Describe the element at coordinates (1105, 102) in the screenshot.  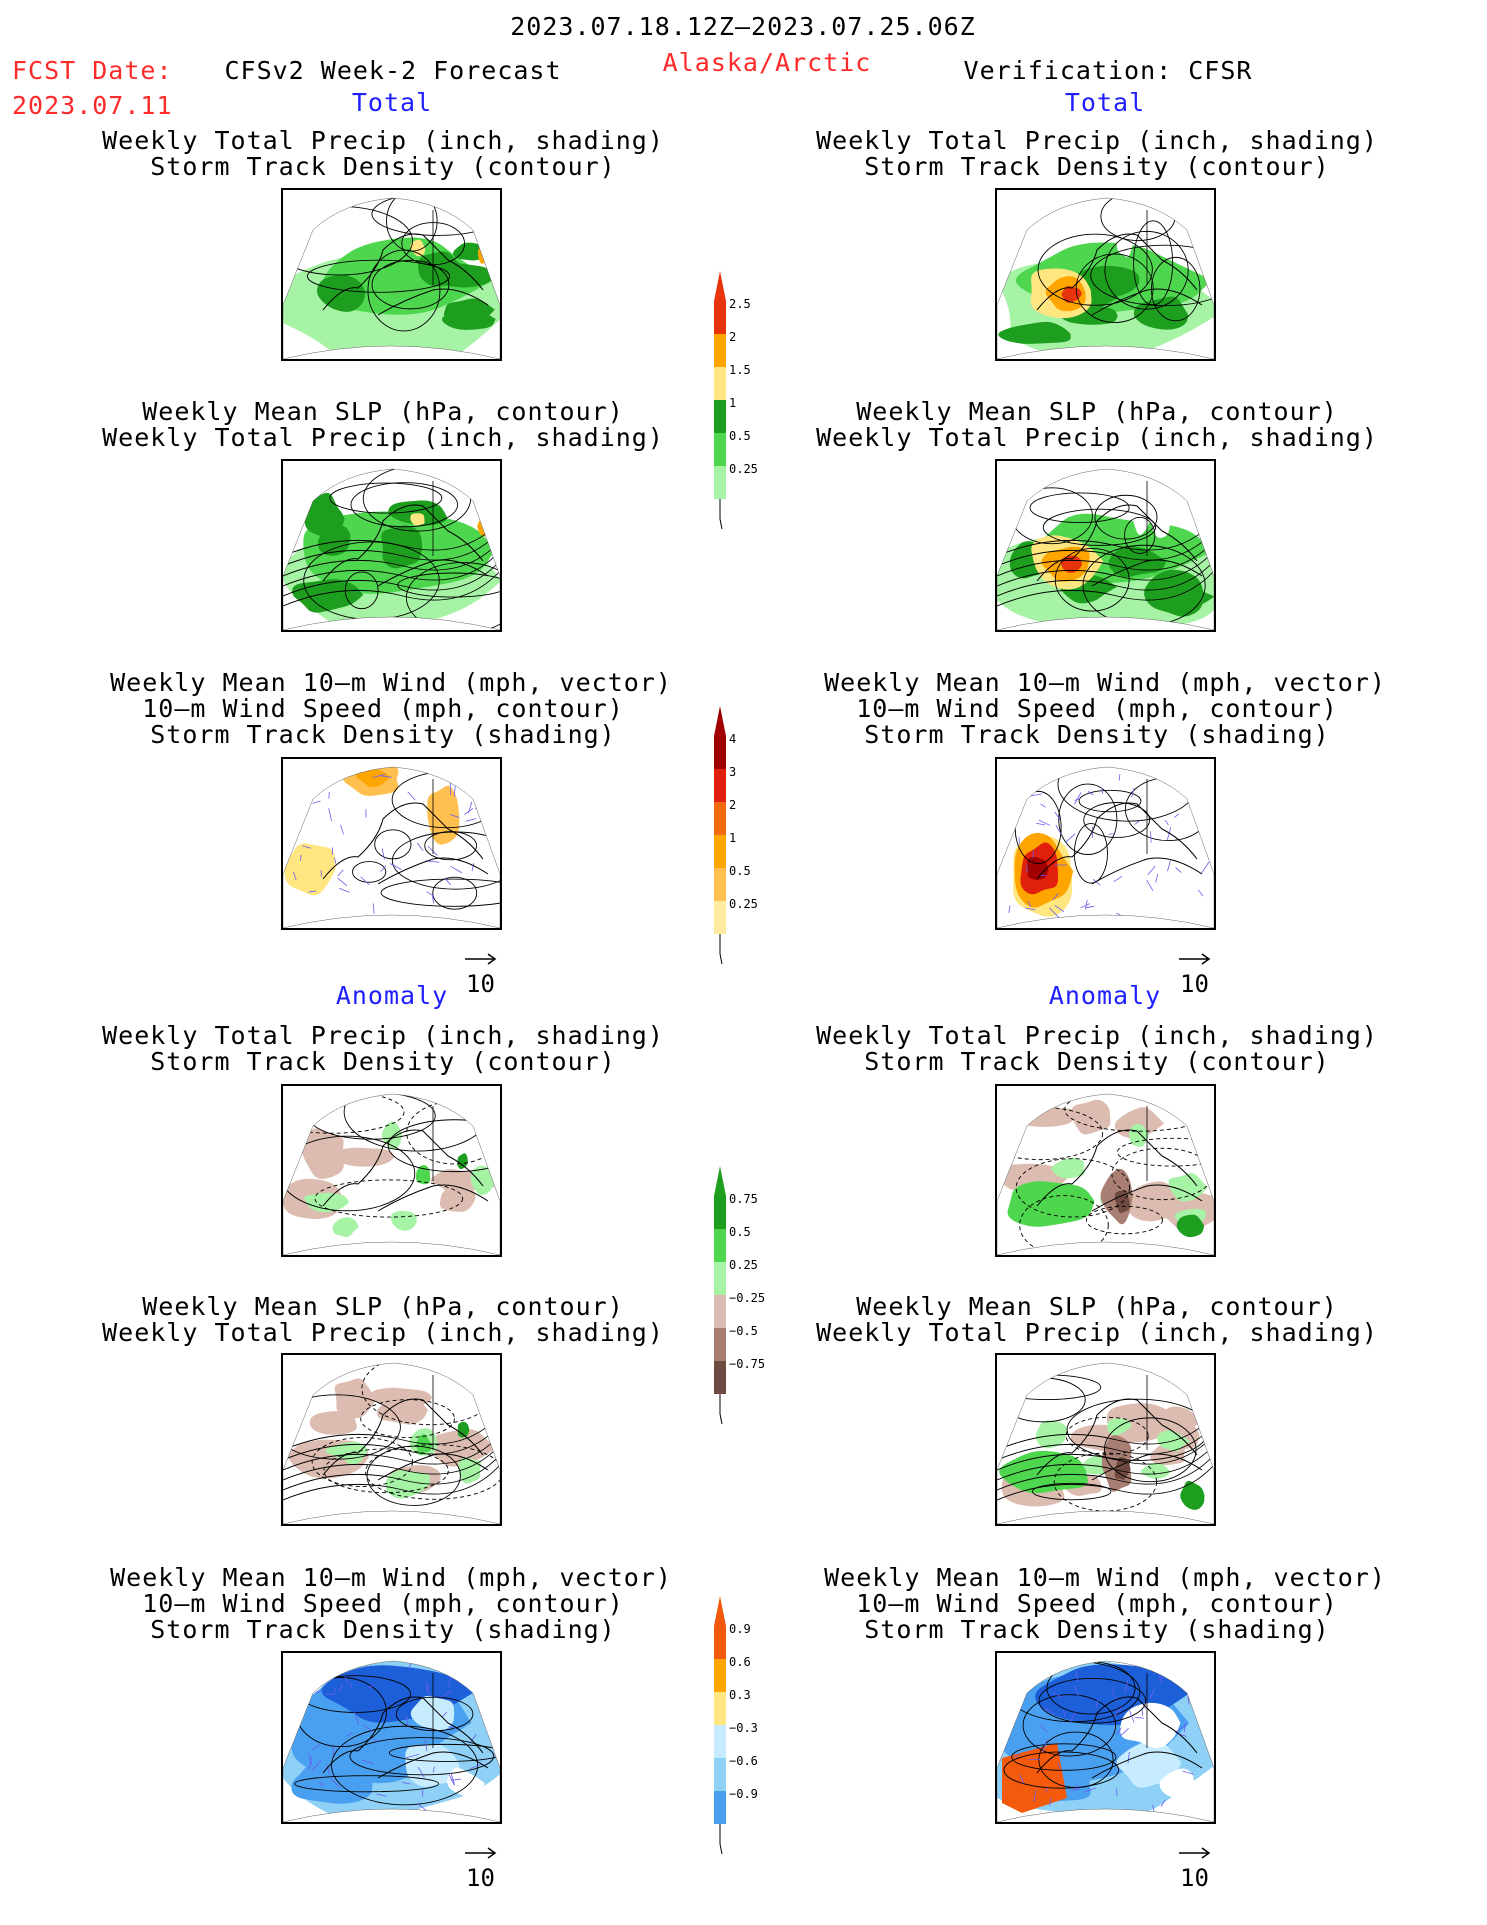
I see `total-label-right: Total` at that location.